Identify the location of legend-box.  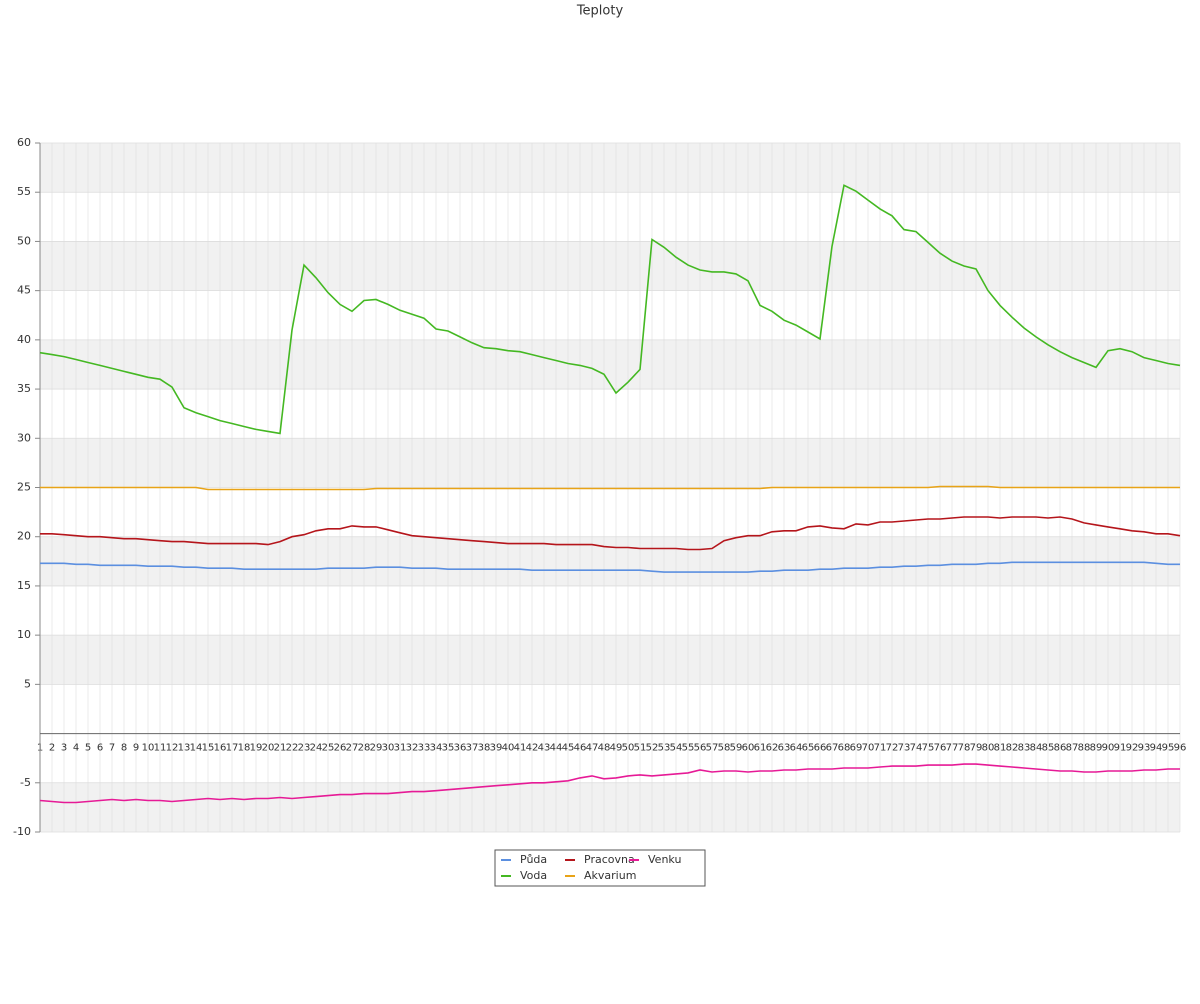
(600, 868).